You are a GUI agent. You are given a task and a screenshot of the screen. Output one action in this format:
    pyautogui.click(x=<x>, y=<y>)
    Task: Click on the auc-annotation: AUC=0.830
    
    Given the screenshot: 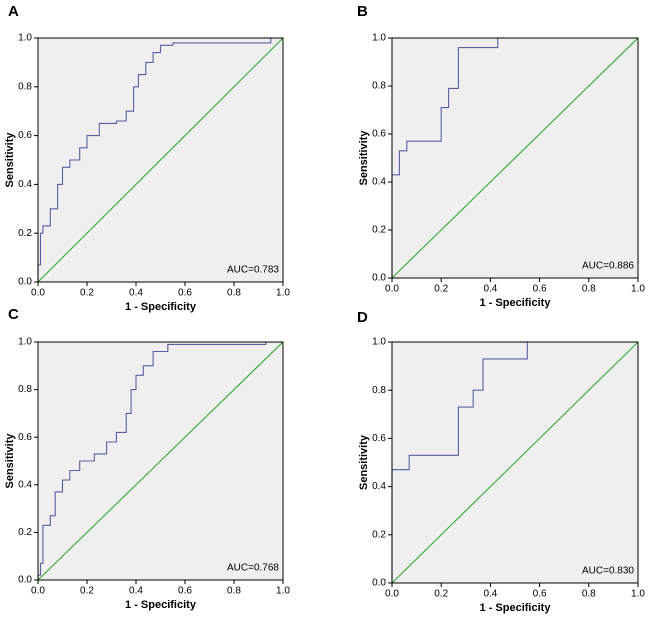 What is the action you would take?
    pyautogui.click(x=608, y=571)
    